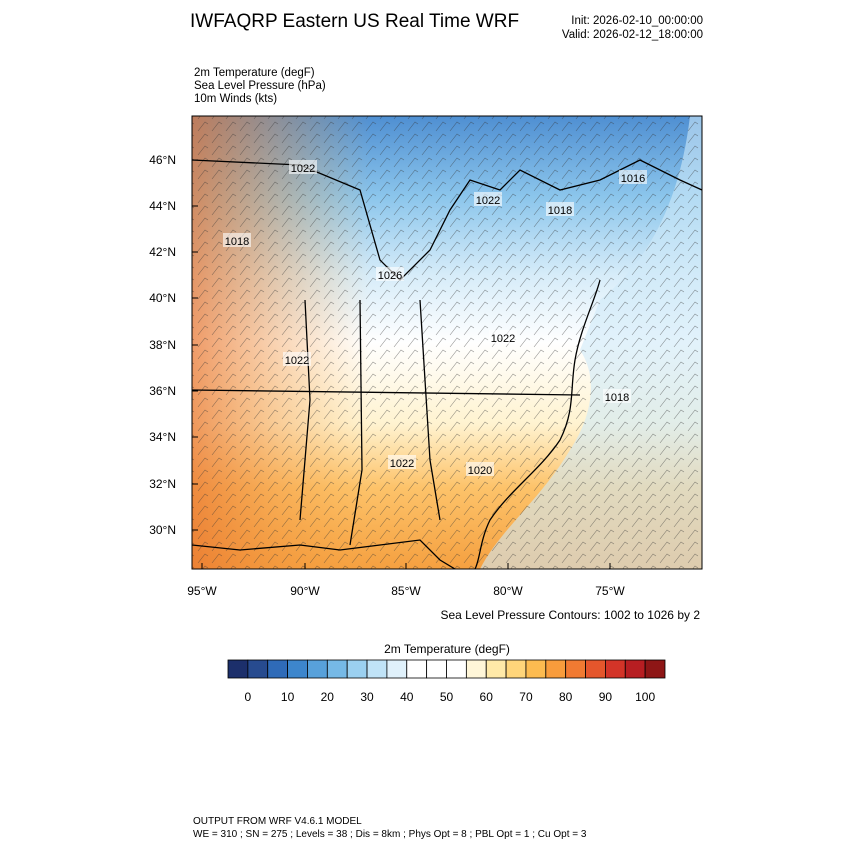  Describe the element at coordinates (162, 391) in the screenshot. I see `lat-label: 36°N` at that location.